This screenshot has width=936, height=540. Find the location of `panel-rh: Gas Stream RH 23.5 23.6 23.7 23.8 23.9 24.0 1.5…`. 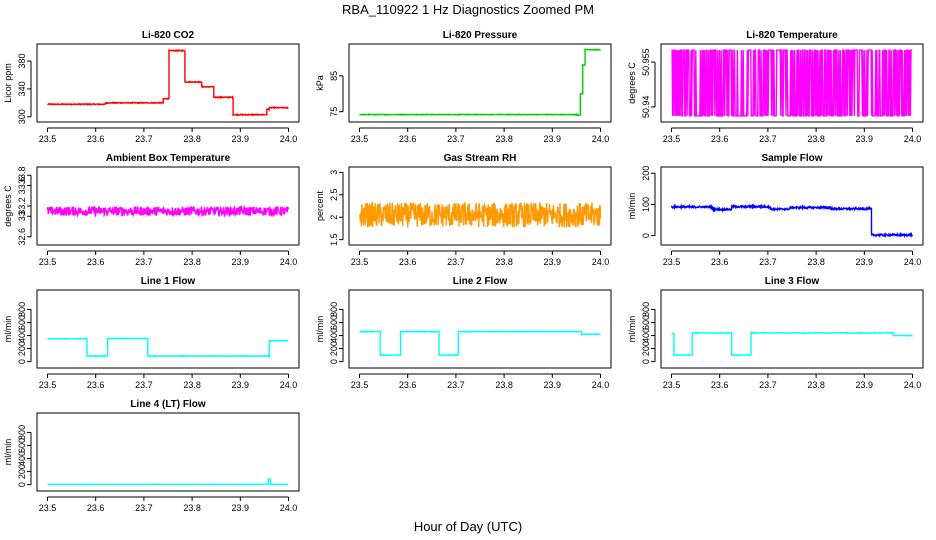

panel-rh: Gas Stream RH 23.5 23.6 23.7 23.8 23.9 24.0 1.5… is located at coordinates (463, 210).